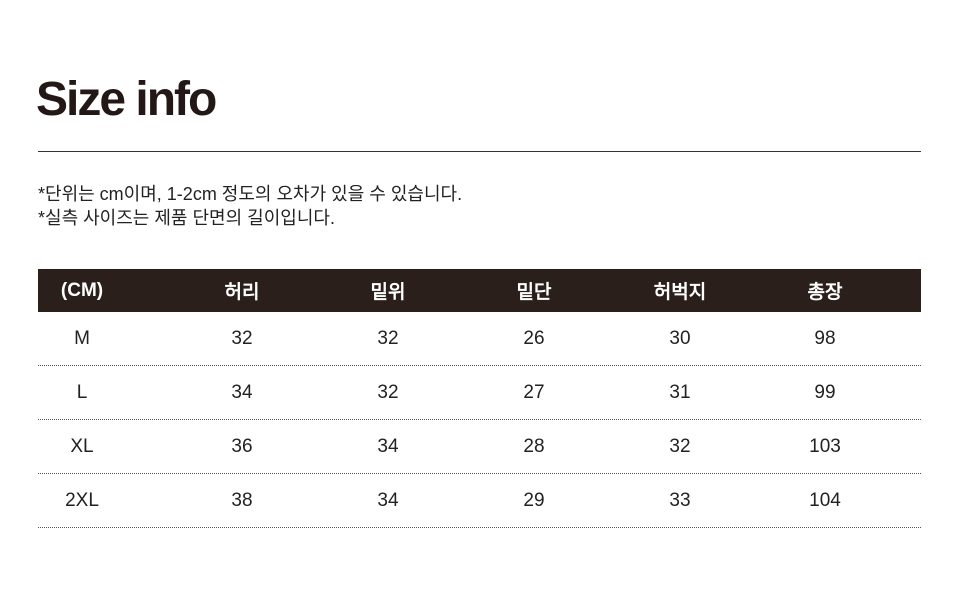 The image size is (960, 591). What do you see at coordinates (82, 392) in the screenshot?
I see `cell-size: L` at bounding box center [82, 392].